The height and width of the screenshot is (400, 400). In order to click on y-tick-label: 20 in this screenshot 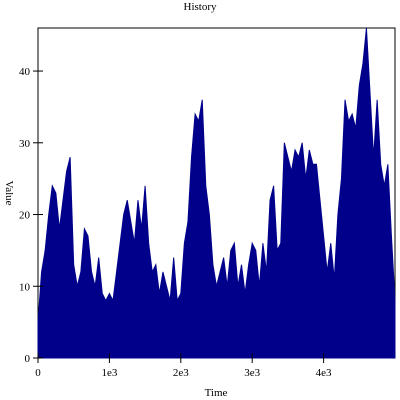, I will do `click(25, 216)`.